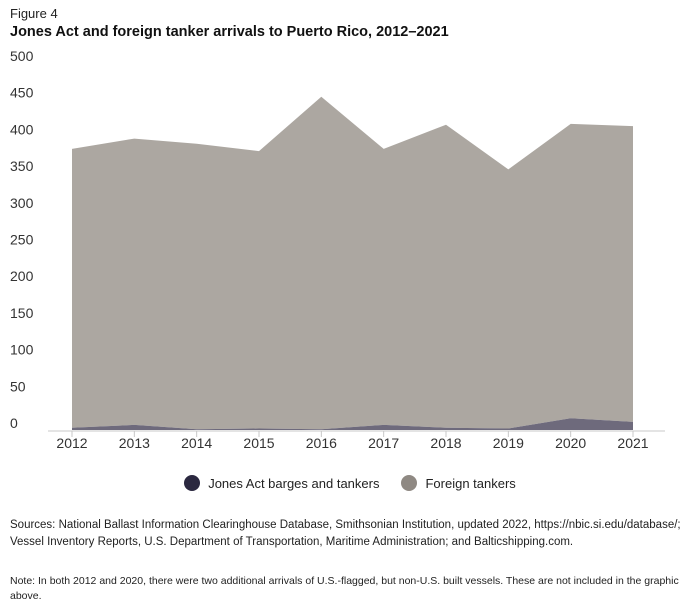  What do you see at coordinates (445, 443) in the screenshot?
I see `x-tick-label: 2018` at bounding box center [445, 443].